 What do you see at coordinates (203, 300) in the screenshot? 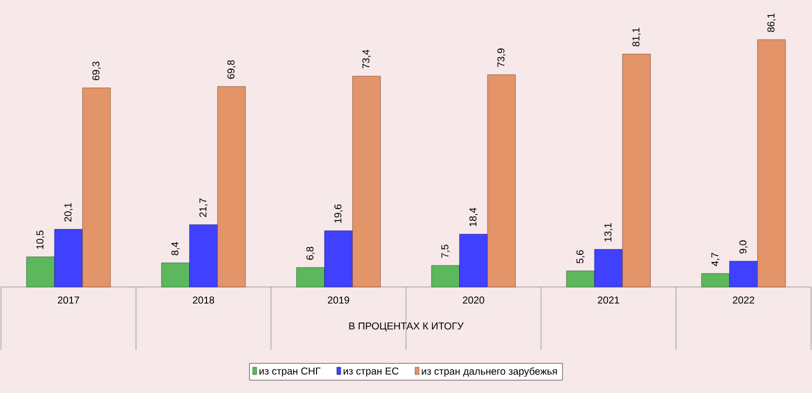
I see `x-tick-label: 2018` at bounding box center [203, 300].